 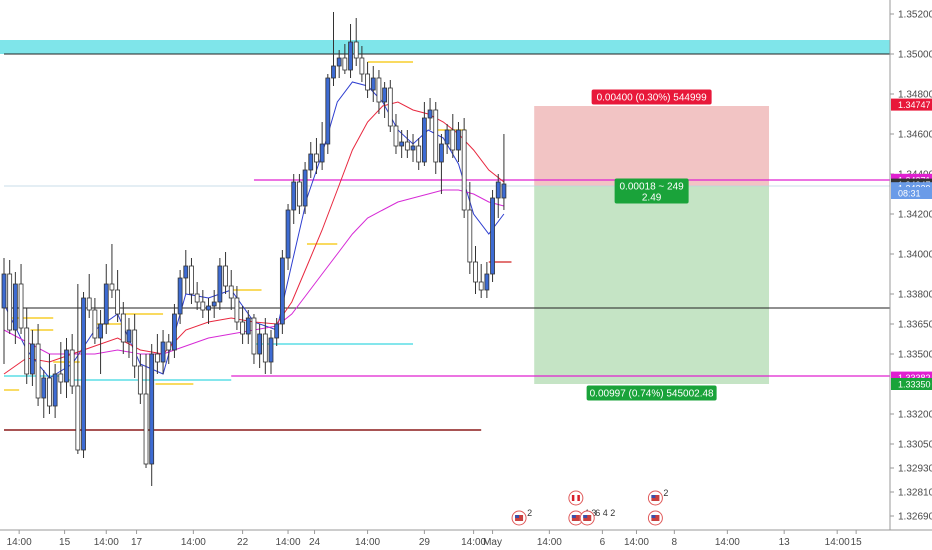 What do you see at coordinates (652, 198) in the screenshot?
I see `risk-reward-label-text-1: 2.49` at bounding box center [652, 198].